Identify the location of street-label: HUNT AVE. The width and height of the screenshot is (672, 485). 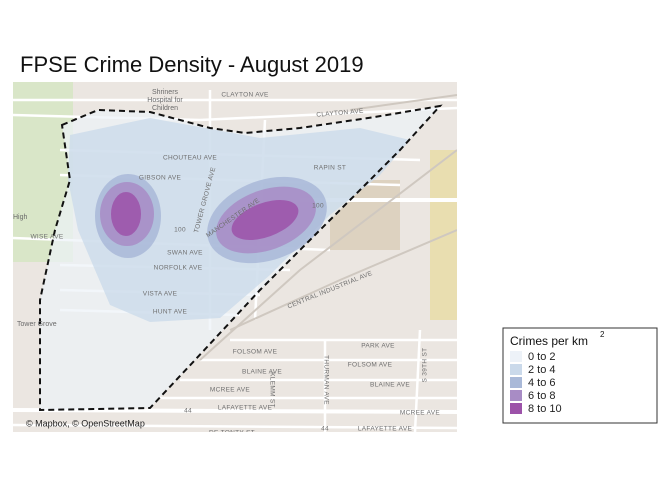
(170, 312).